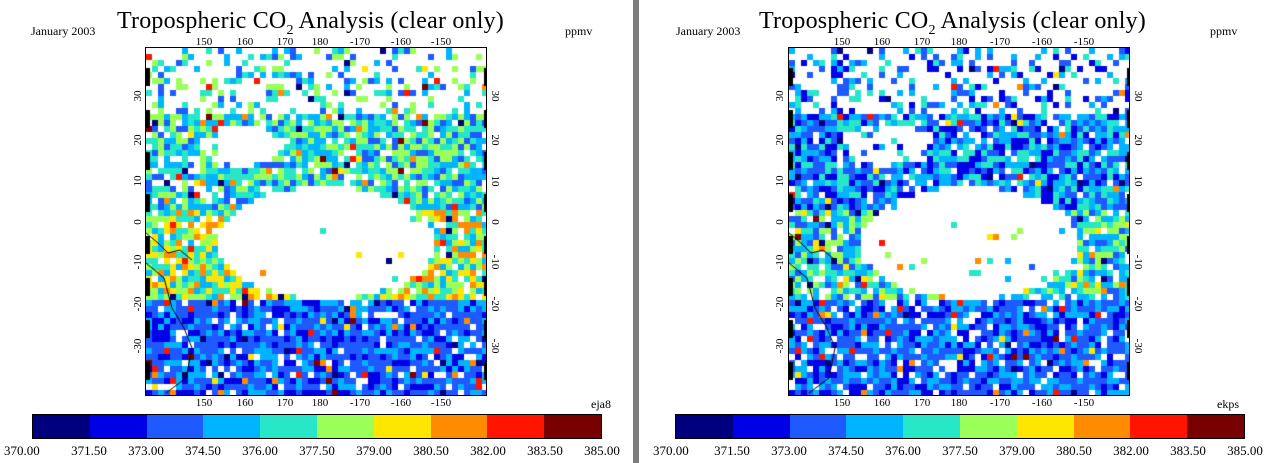  What do you see at coordinates (953, 23) in the screenshot?
I see `map-title: Tropospheric CO2 Analysis (clear only)` at bounding box center [953, 23].